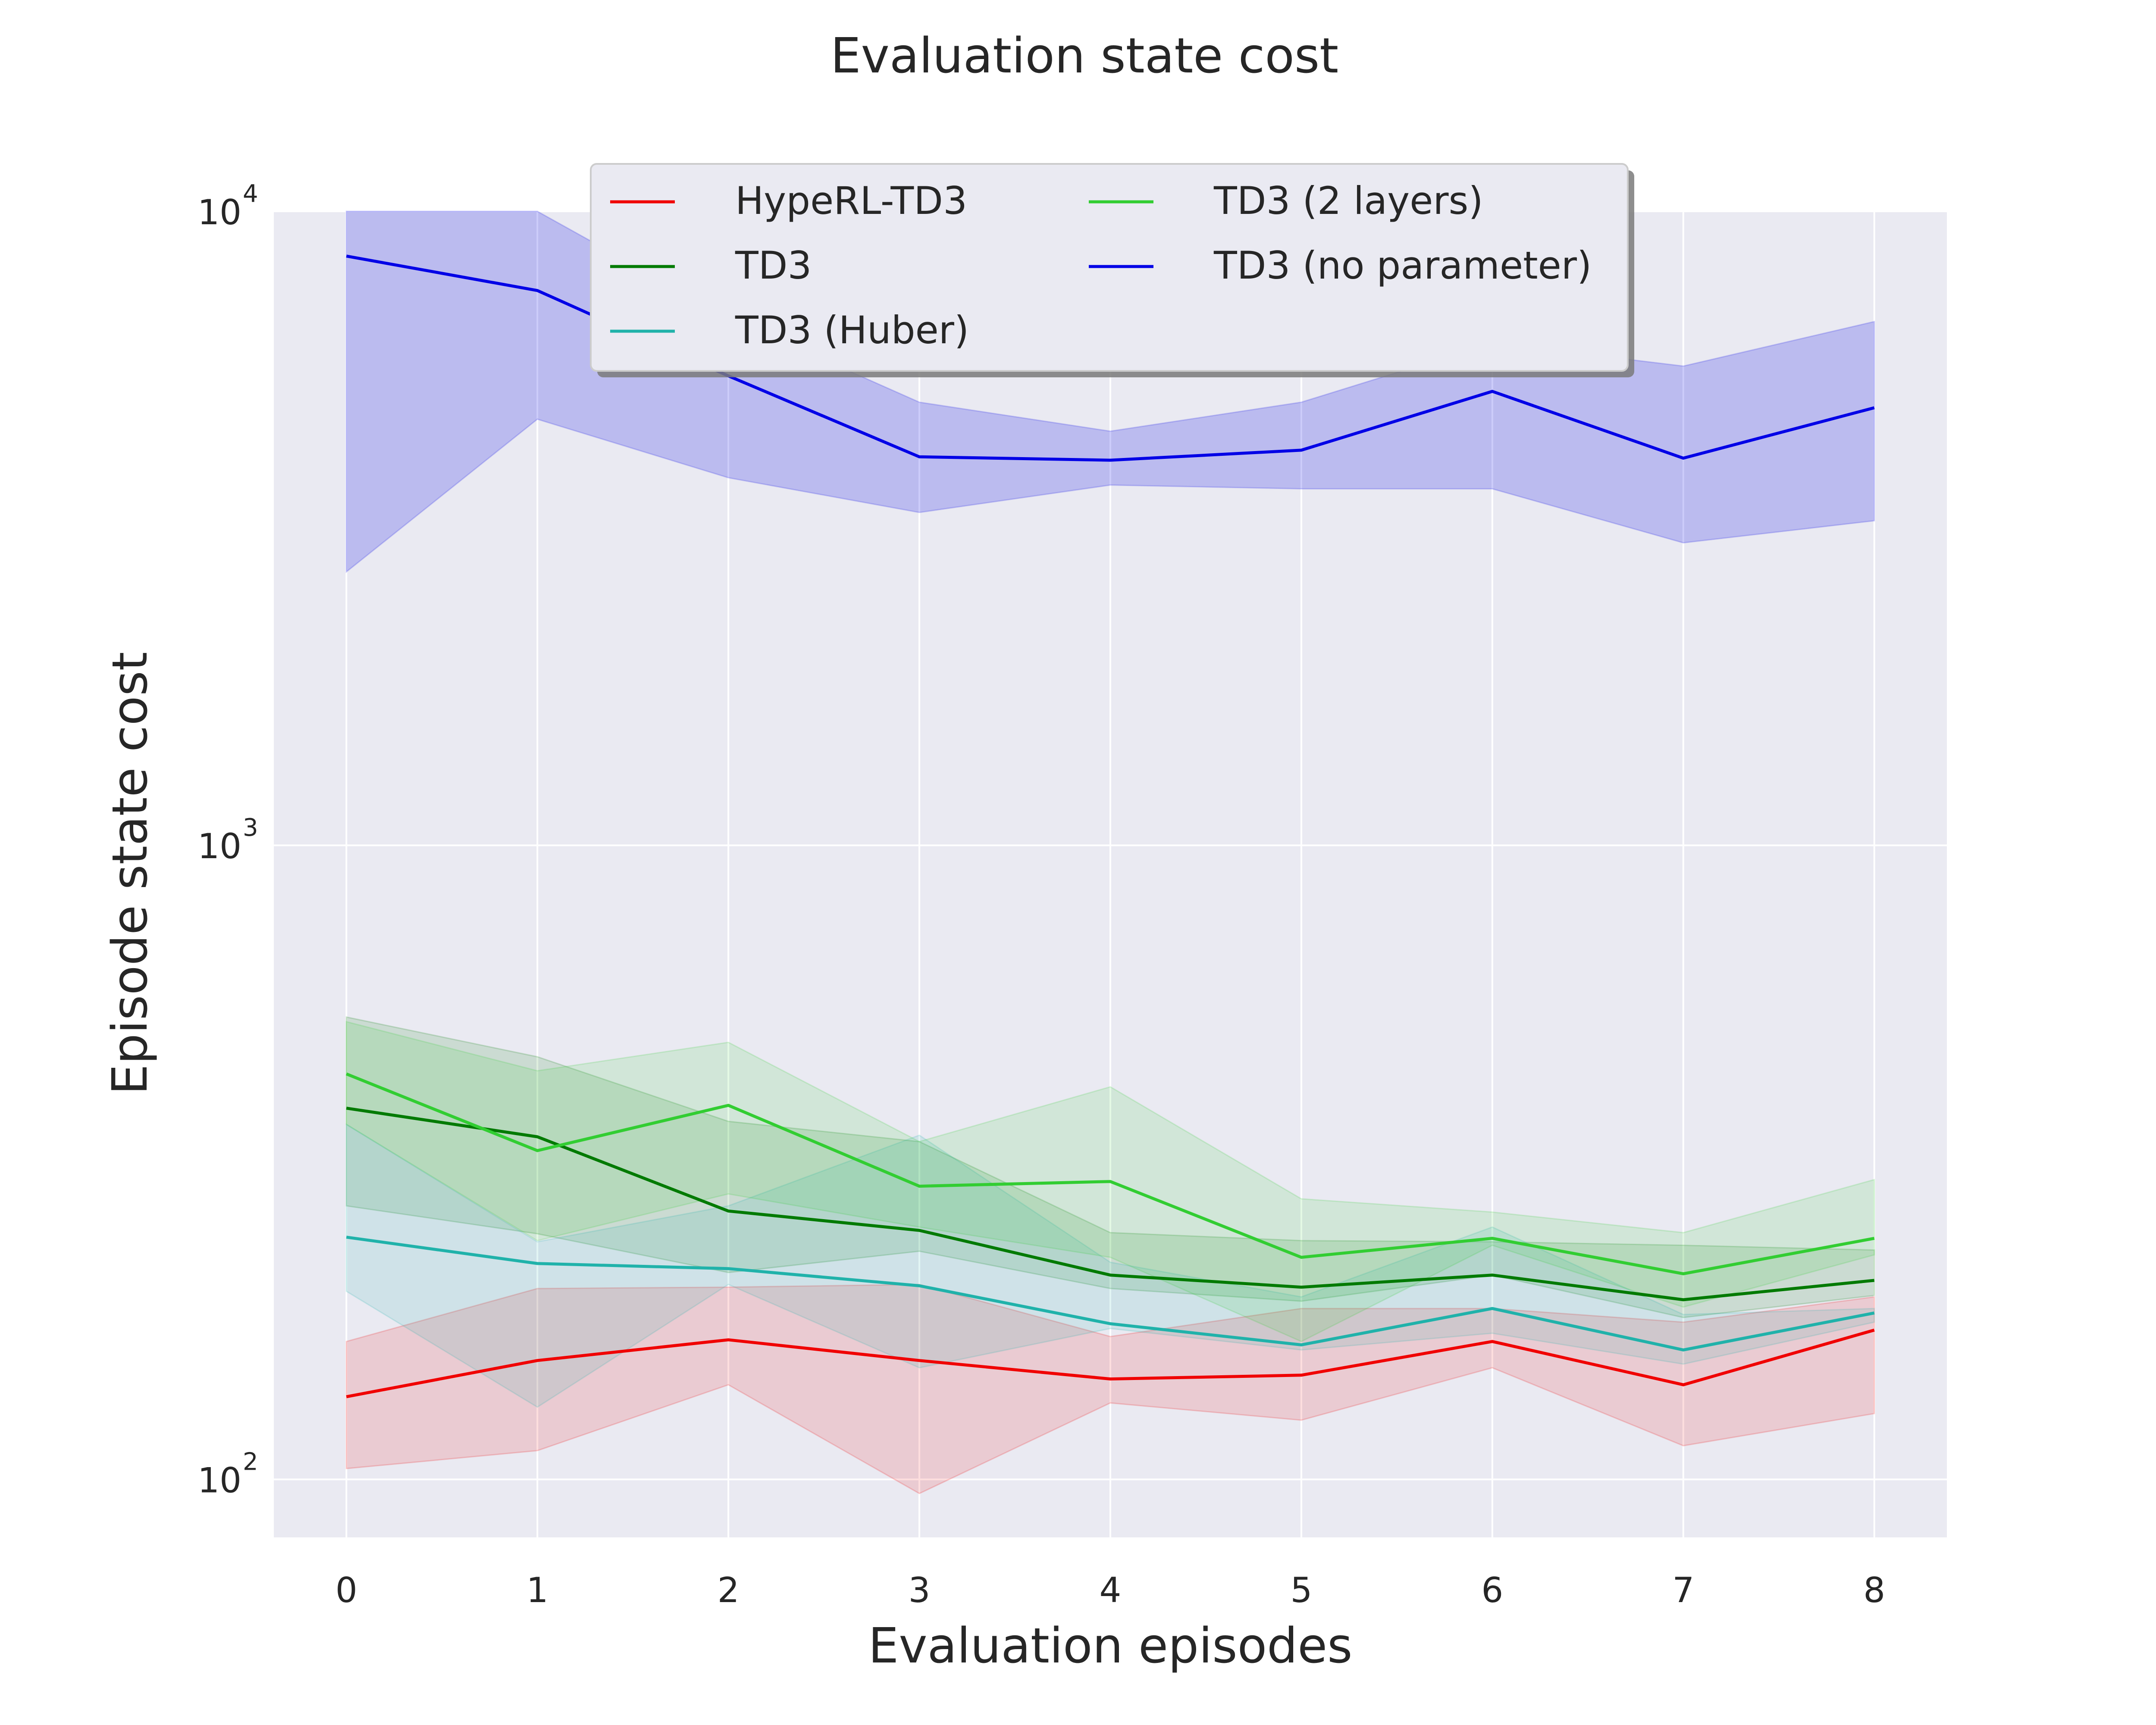  I want to click on chart-title: Evaluation state cost, so click(1084, 56).